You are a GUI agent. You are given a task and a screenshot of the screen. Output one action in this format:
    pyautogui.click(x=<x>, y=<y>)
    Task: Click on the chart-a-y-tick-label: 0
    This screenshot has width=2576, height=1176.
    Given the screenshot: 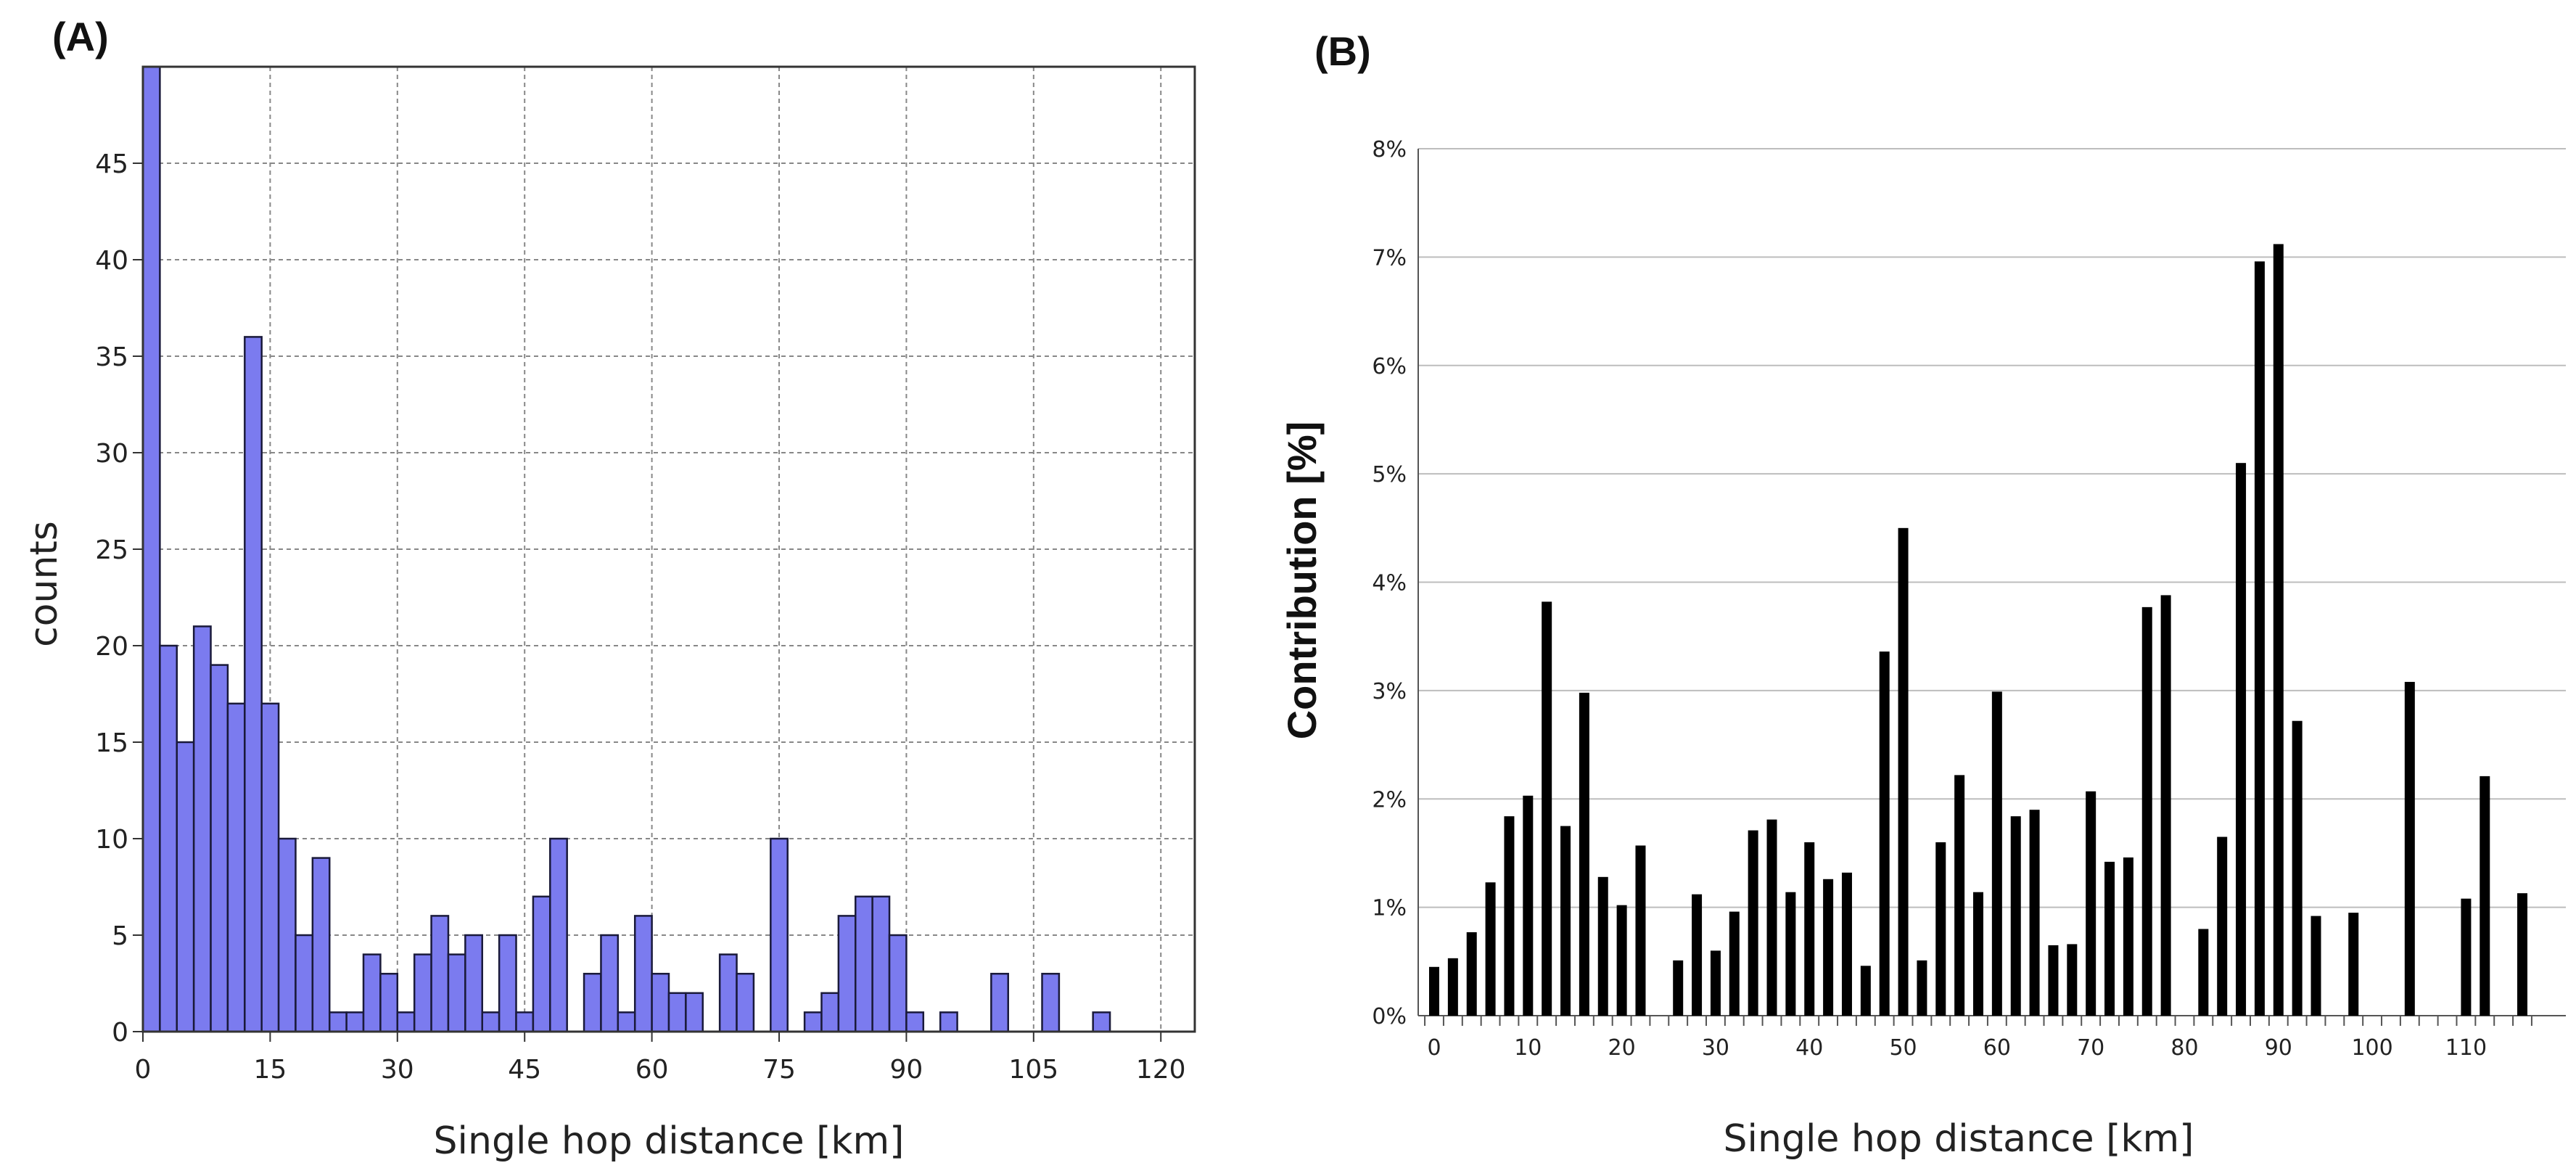 What is the action you would take?
    pyautogui.click(x=120, y=1033)
    